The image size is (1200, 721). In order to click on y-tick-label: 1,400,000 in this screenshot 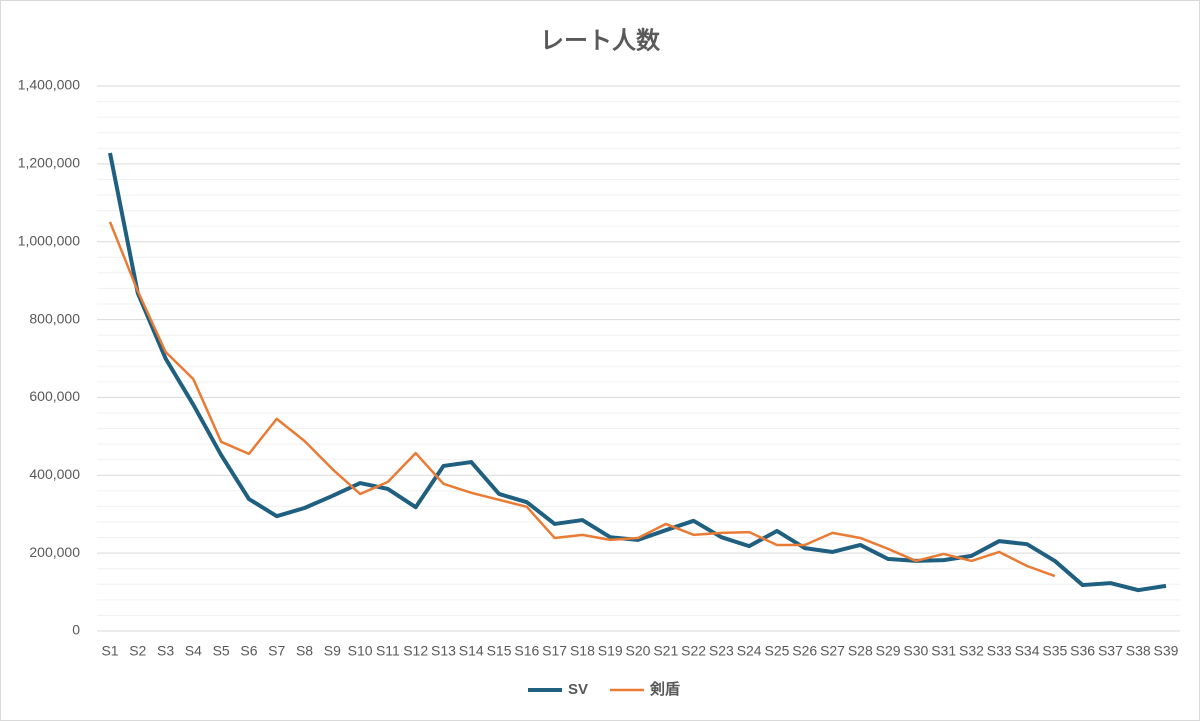, I will do `click(49, 85)`.